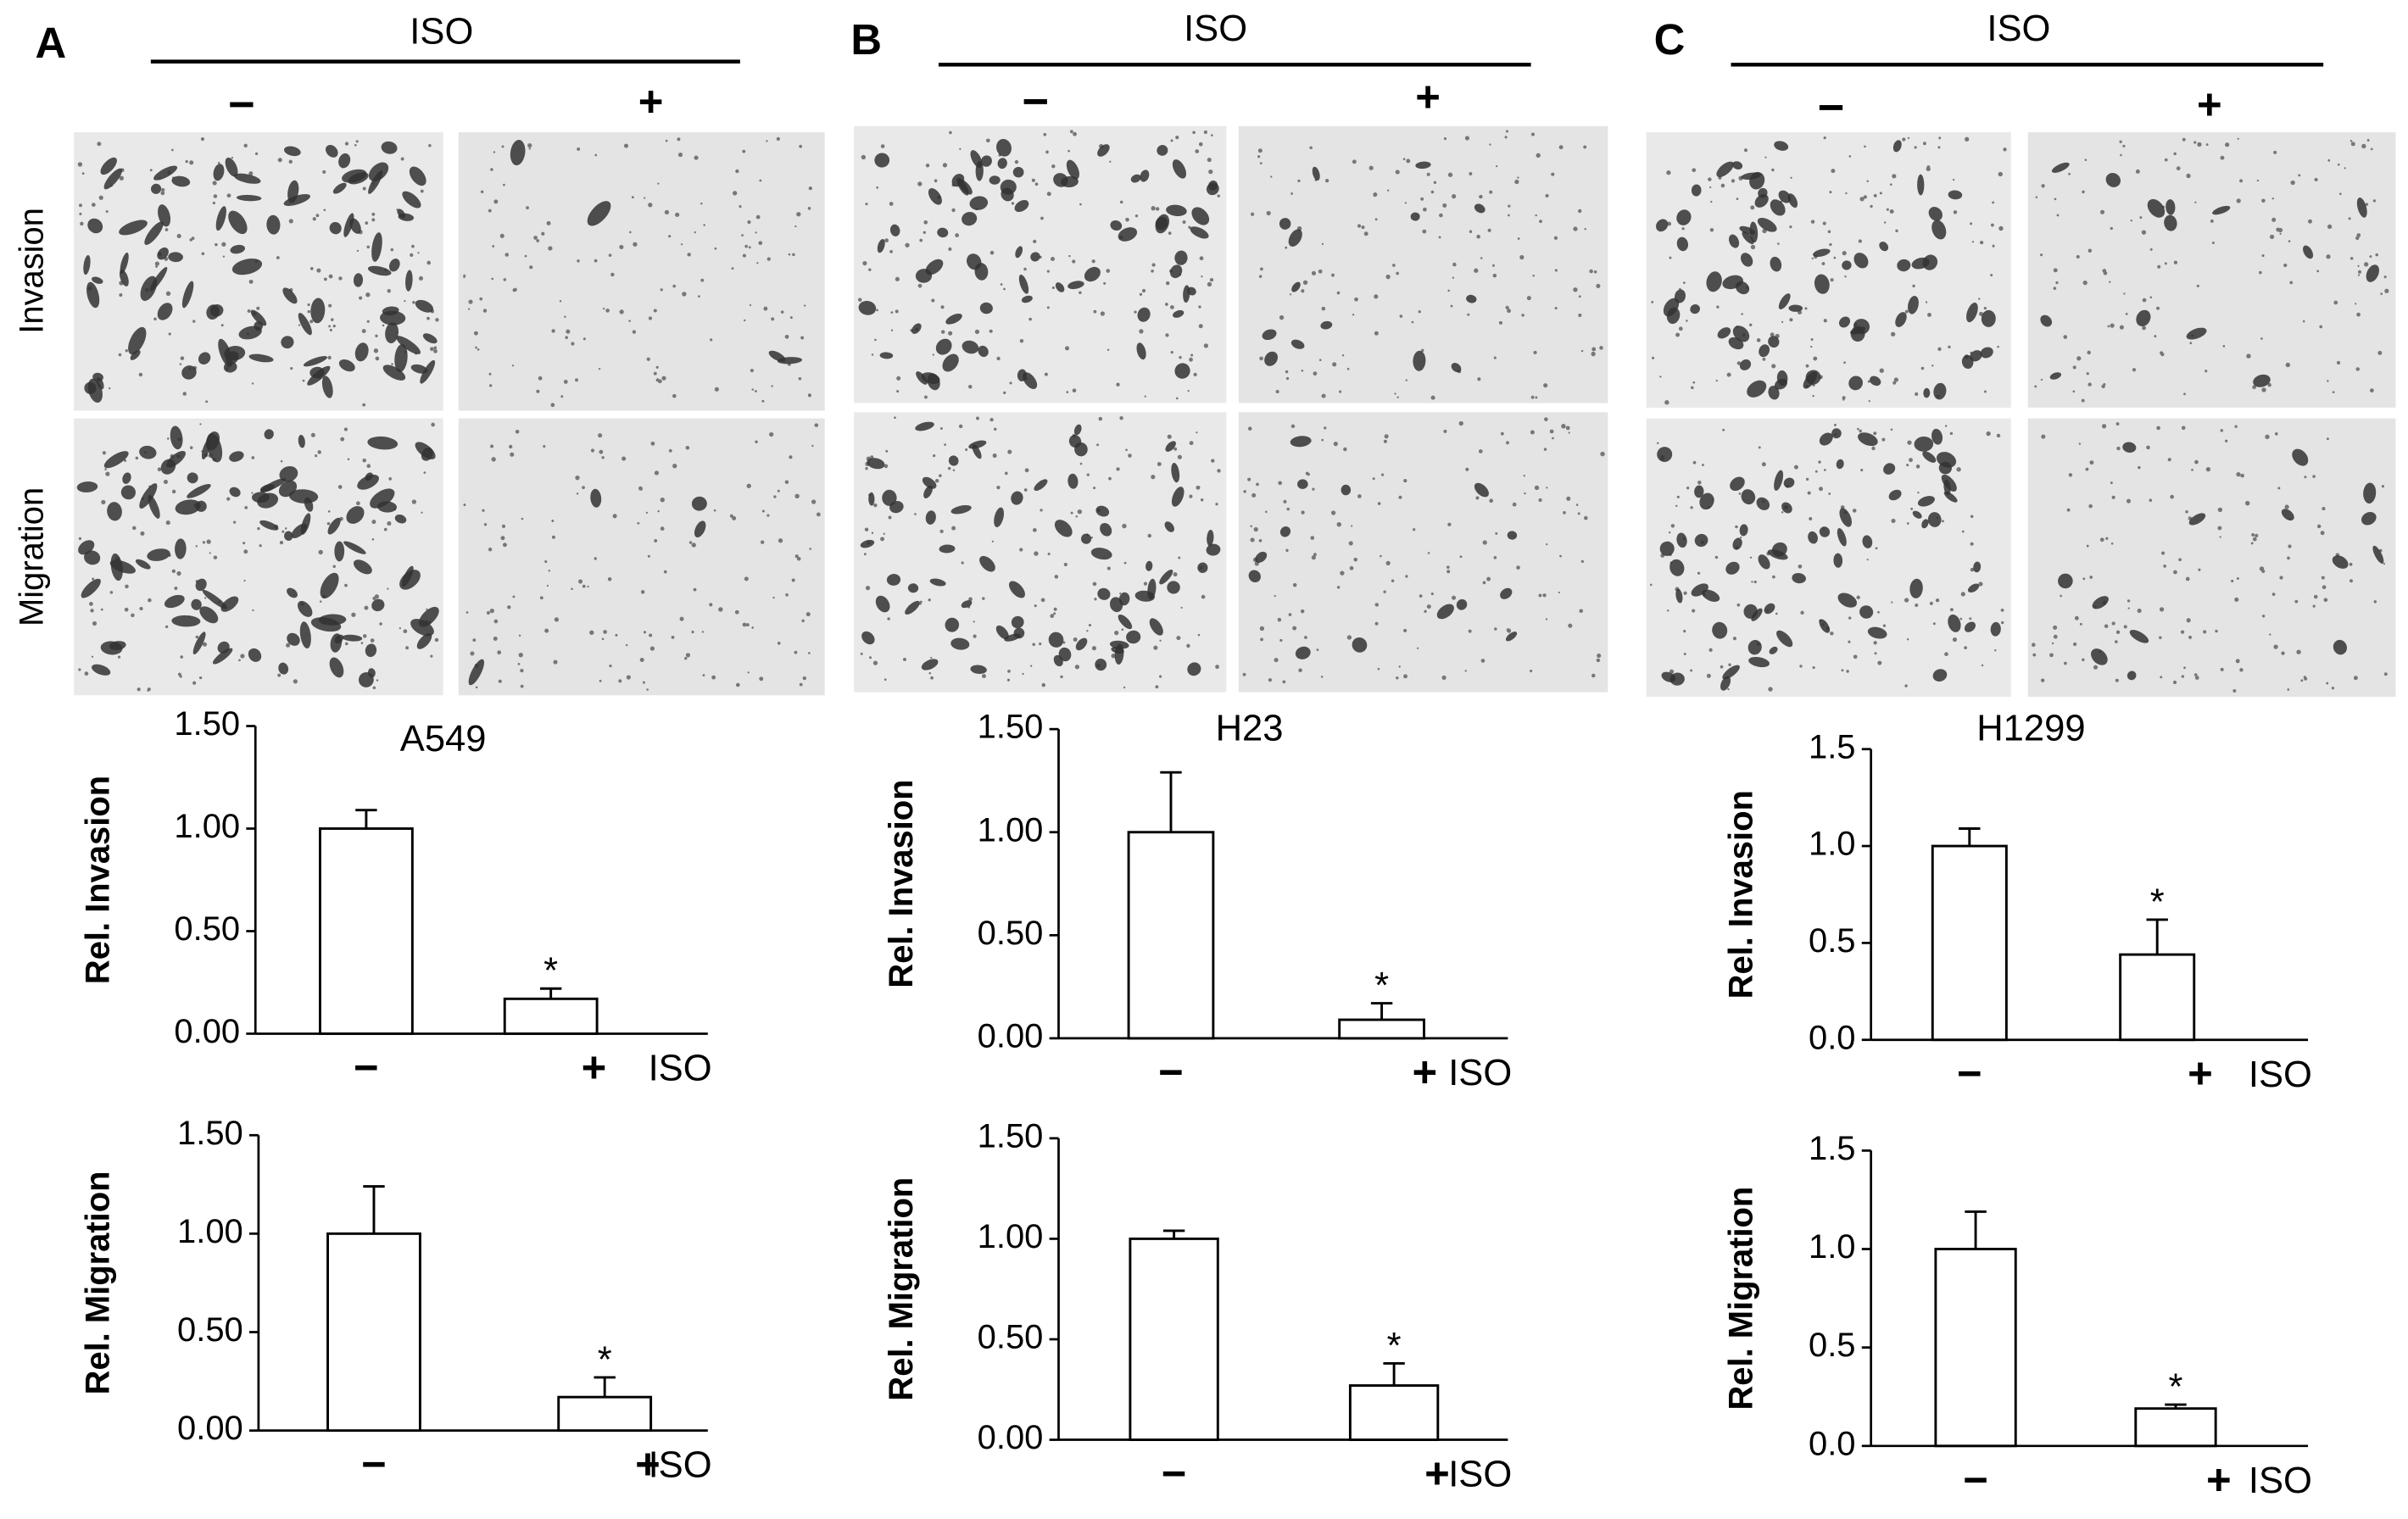 This screenshot has width=2408, height=1519. I want to click on plus-label: +, so click(1428, 96).